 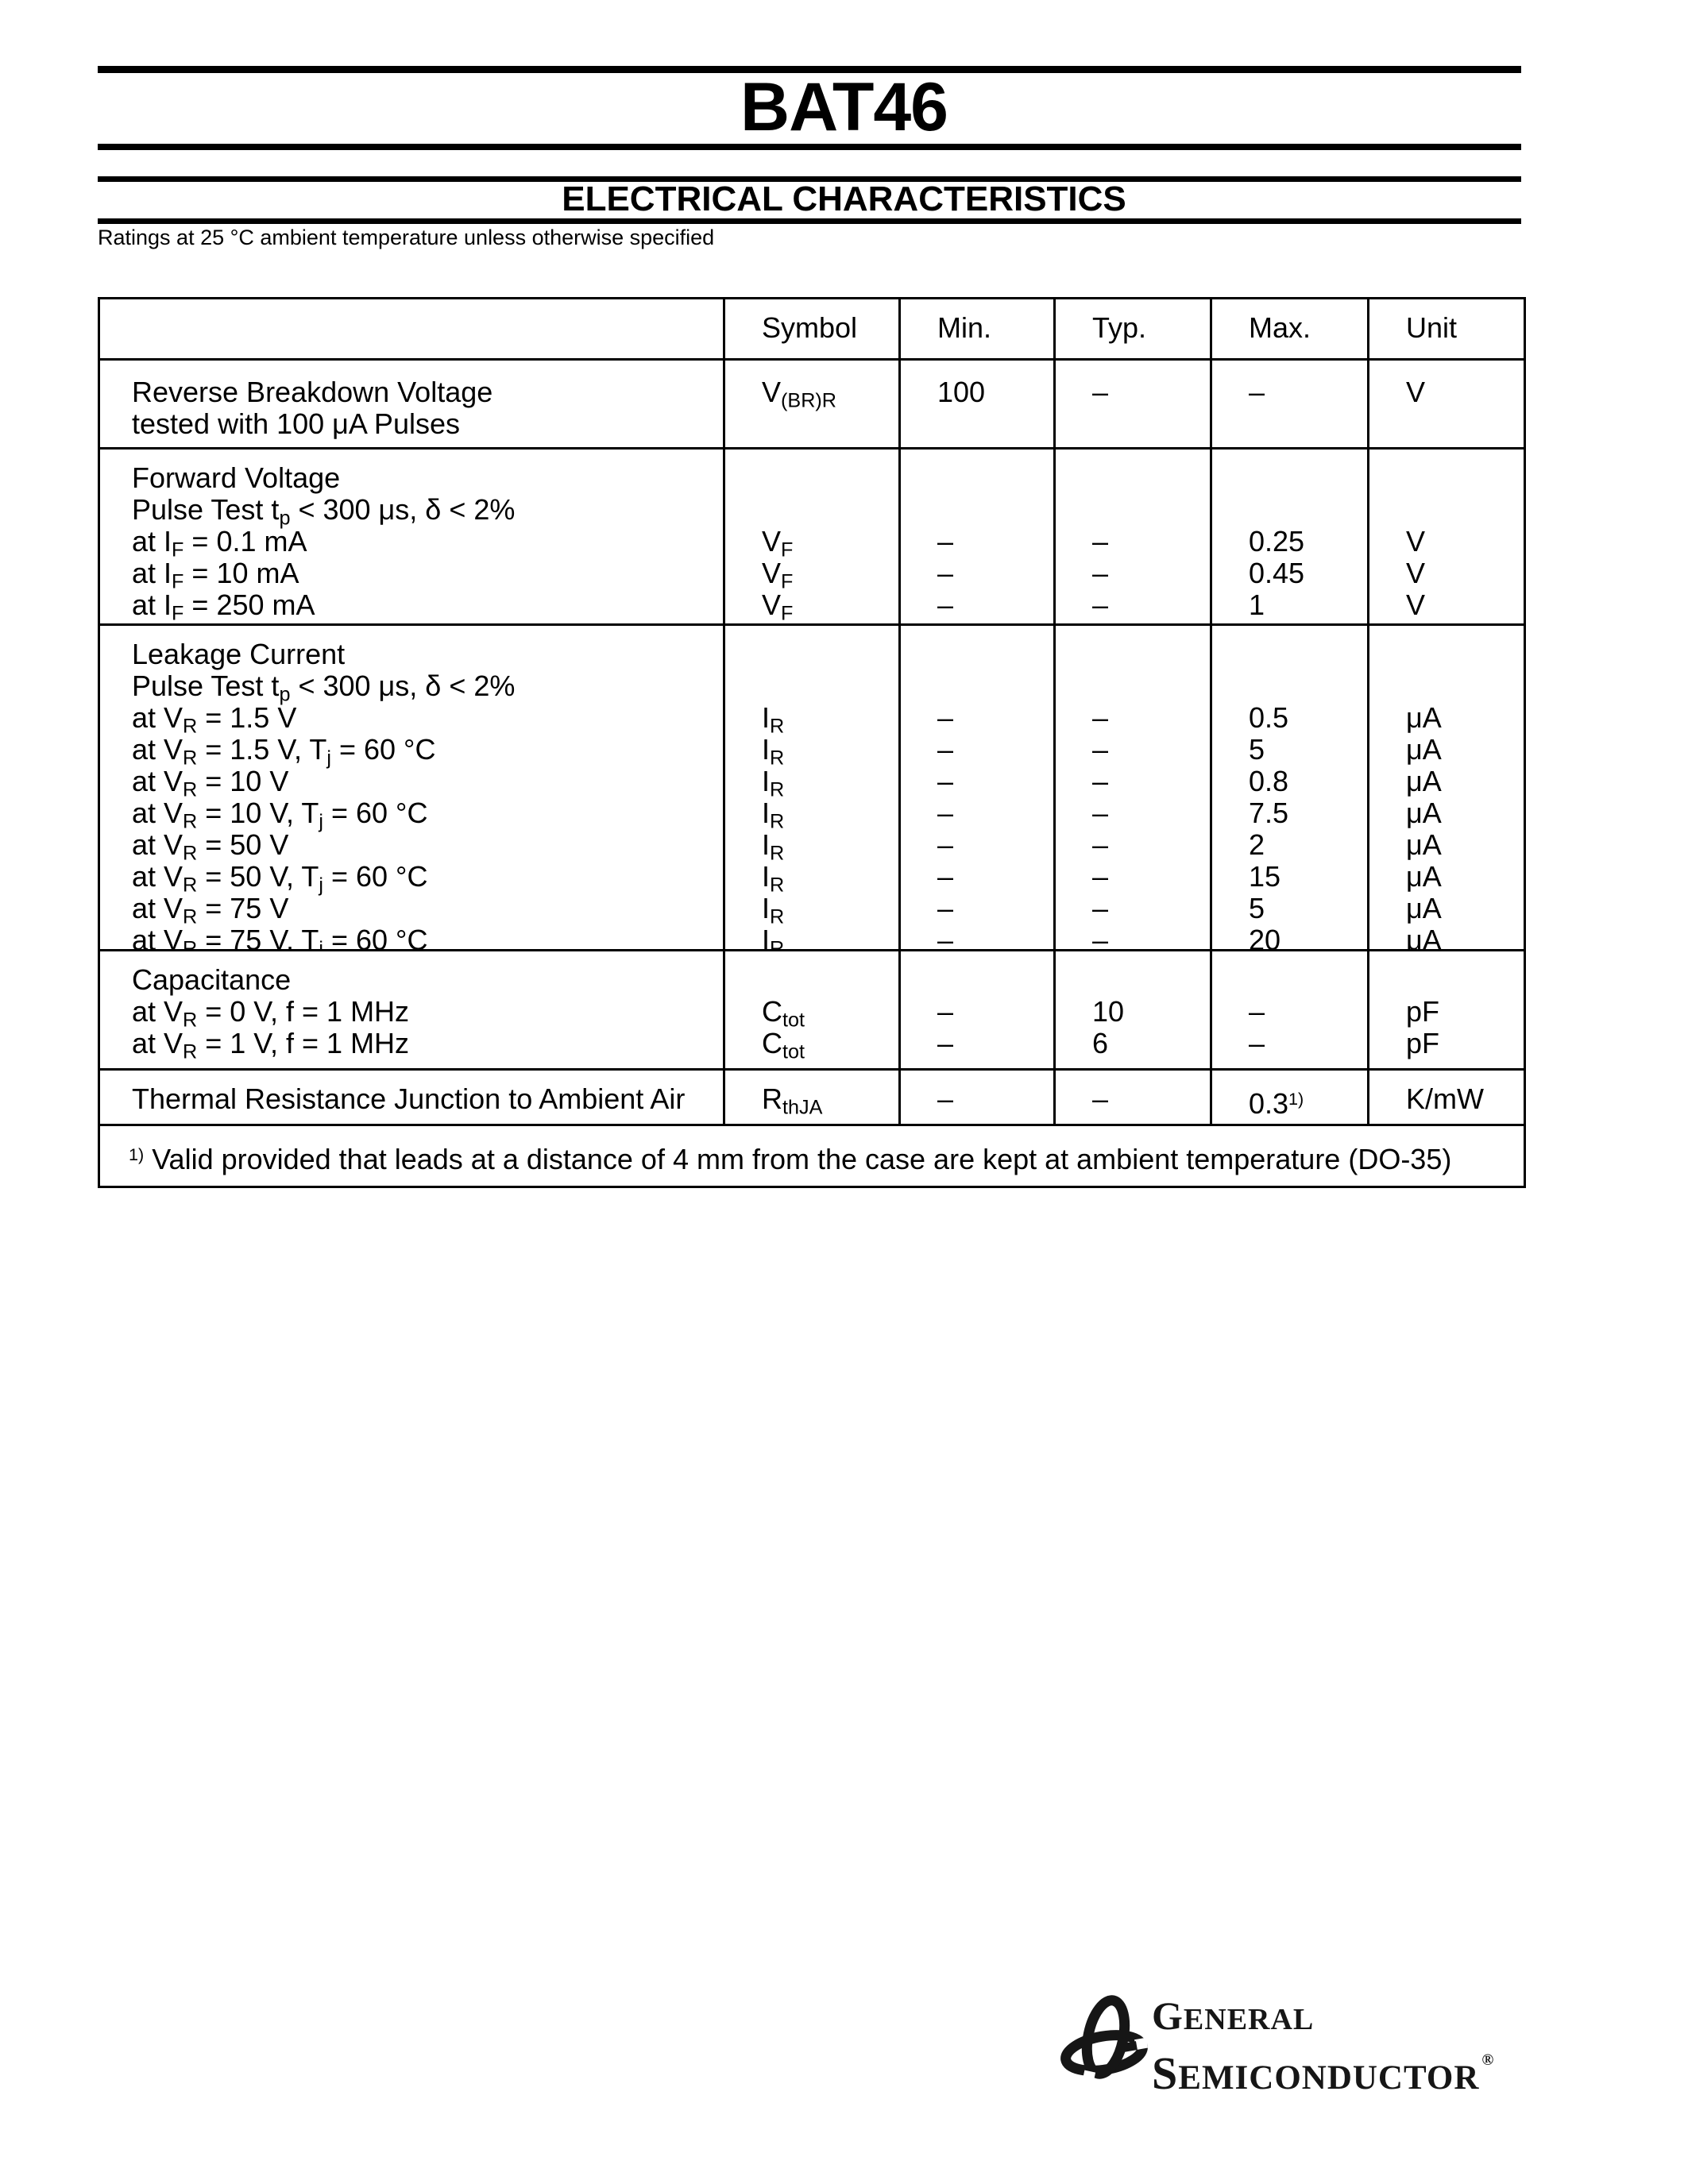 What do you see at coordinates (1487, 2060) in the screenshot?
I see `registered-trademark-icon: ®` at bounding box center [1487, 2060].